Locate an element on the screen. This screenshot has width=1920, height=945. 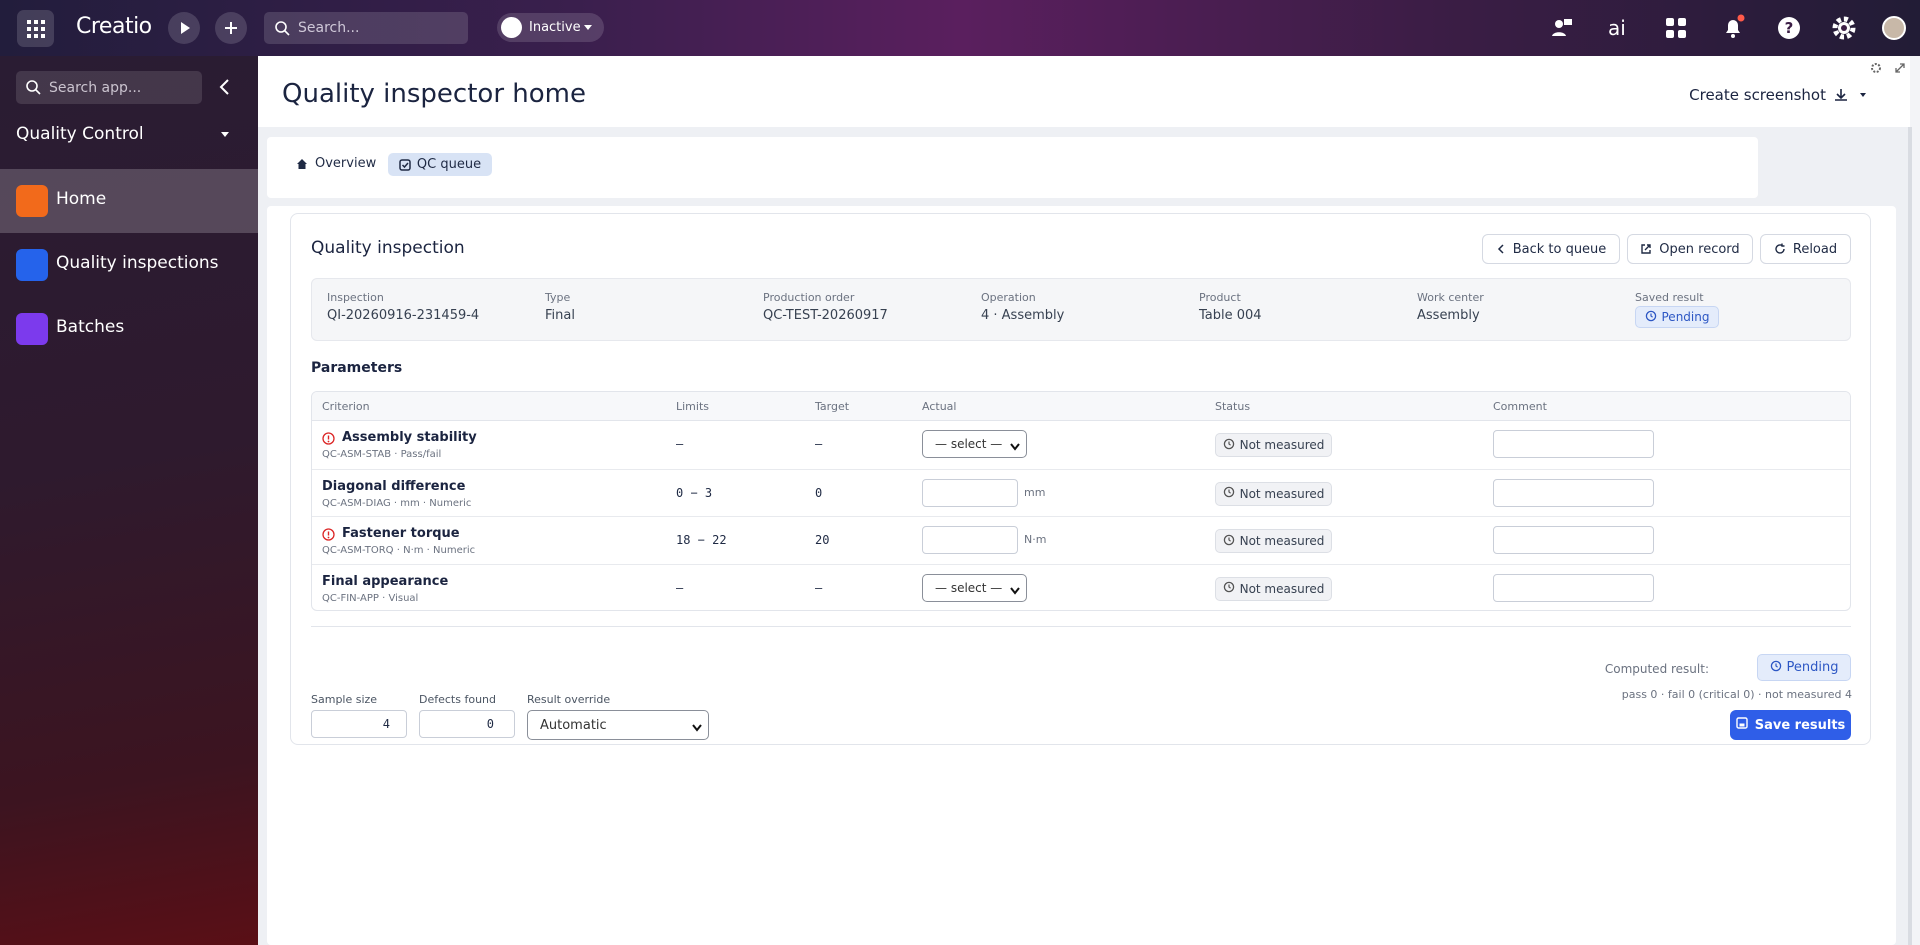
criterion-name: Final appearance is located at coordinates (385, 581).